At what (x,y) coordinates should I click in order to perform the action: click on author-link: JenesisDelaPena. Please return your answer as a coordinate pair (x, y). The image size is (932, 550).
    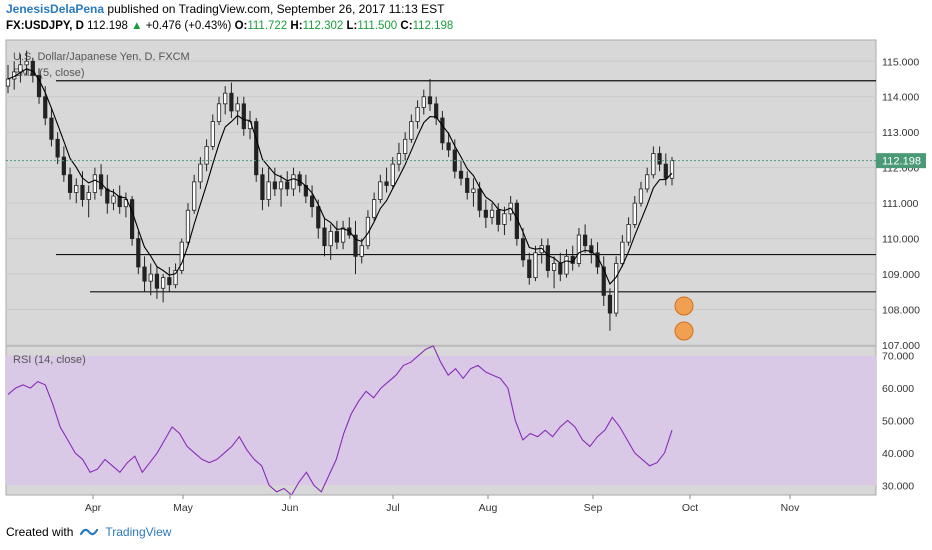
    Looking at the image, I should click on (55, 9).